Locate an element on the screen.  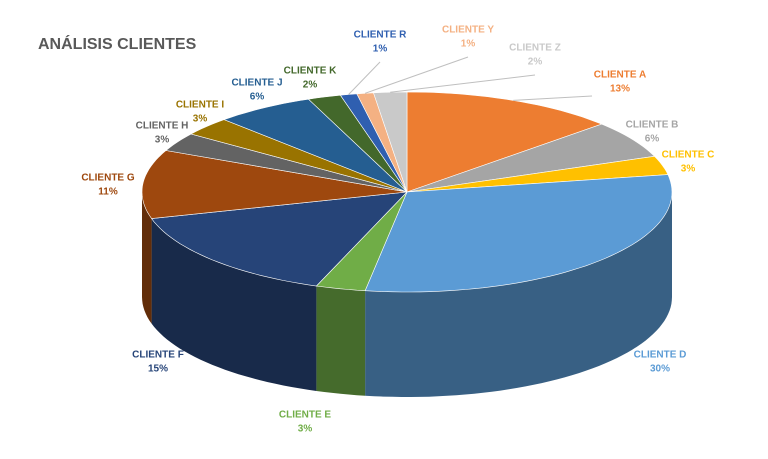
data-label-value: 11% is located at coordinates (108, 192).